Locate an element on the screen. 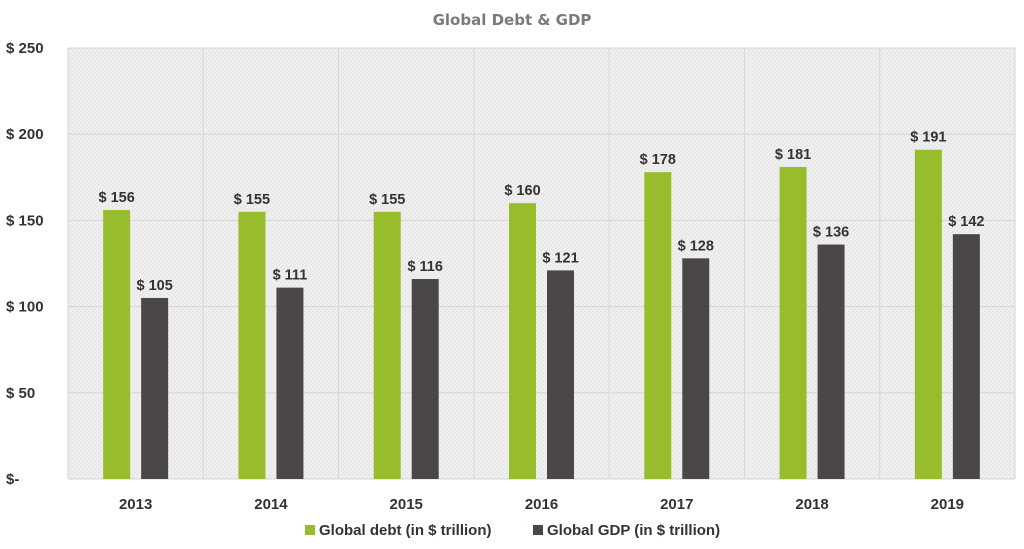 This screenshot has width=1024, height=549. x-tick-label: 2019 is located at coordinates (947, 504).